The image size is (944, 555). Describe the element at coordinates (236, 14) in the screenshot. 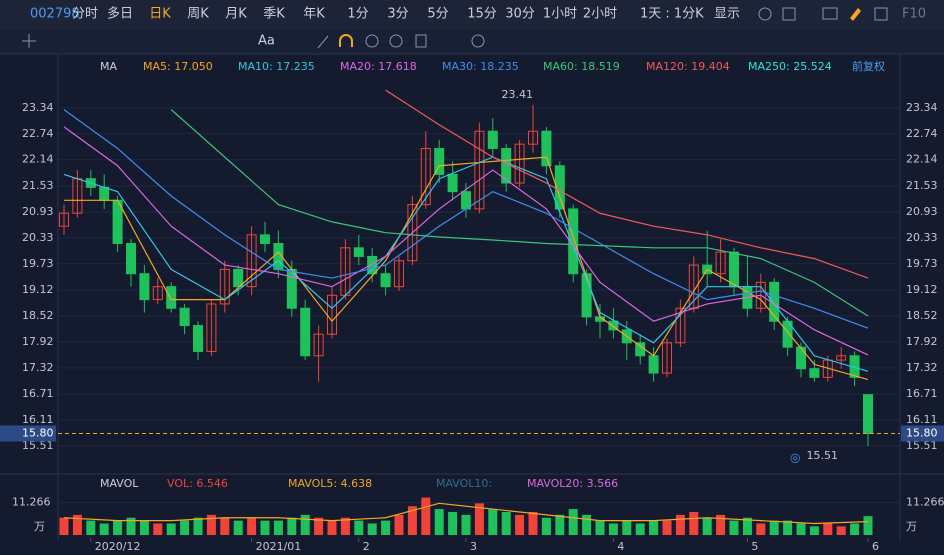

I see `period-tab: 月K` at that location.